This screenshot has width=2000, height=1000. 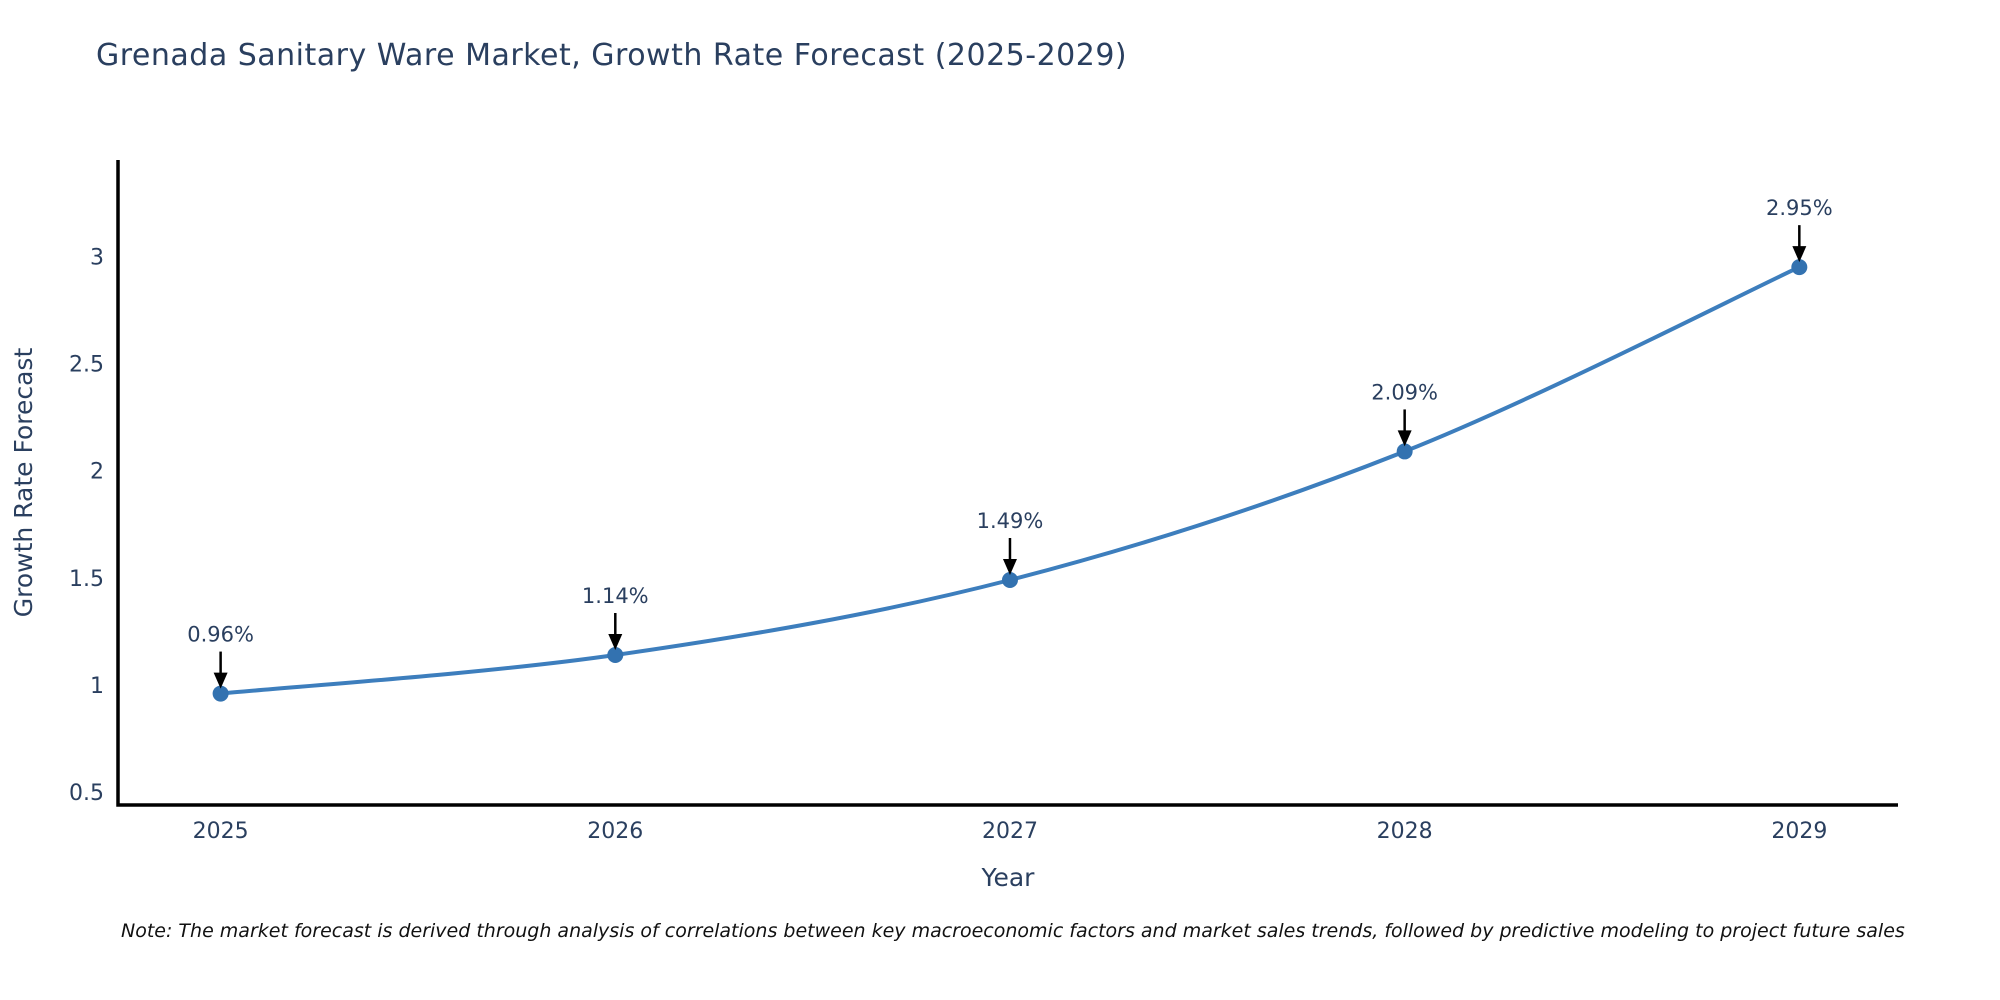 What do you see at coordinates (86, 793) in the screenshot?
I see `y-tick-label: 0.5` at bounding box center [86, 793].